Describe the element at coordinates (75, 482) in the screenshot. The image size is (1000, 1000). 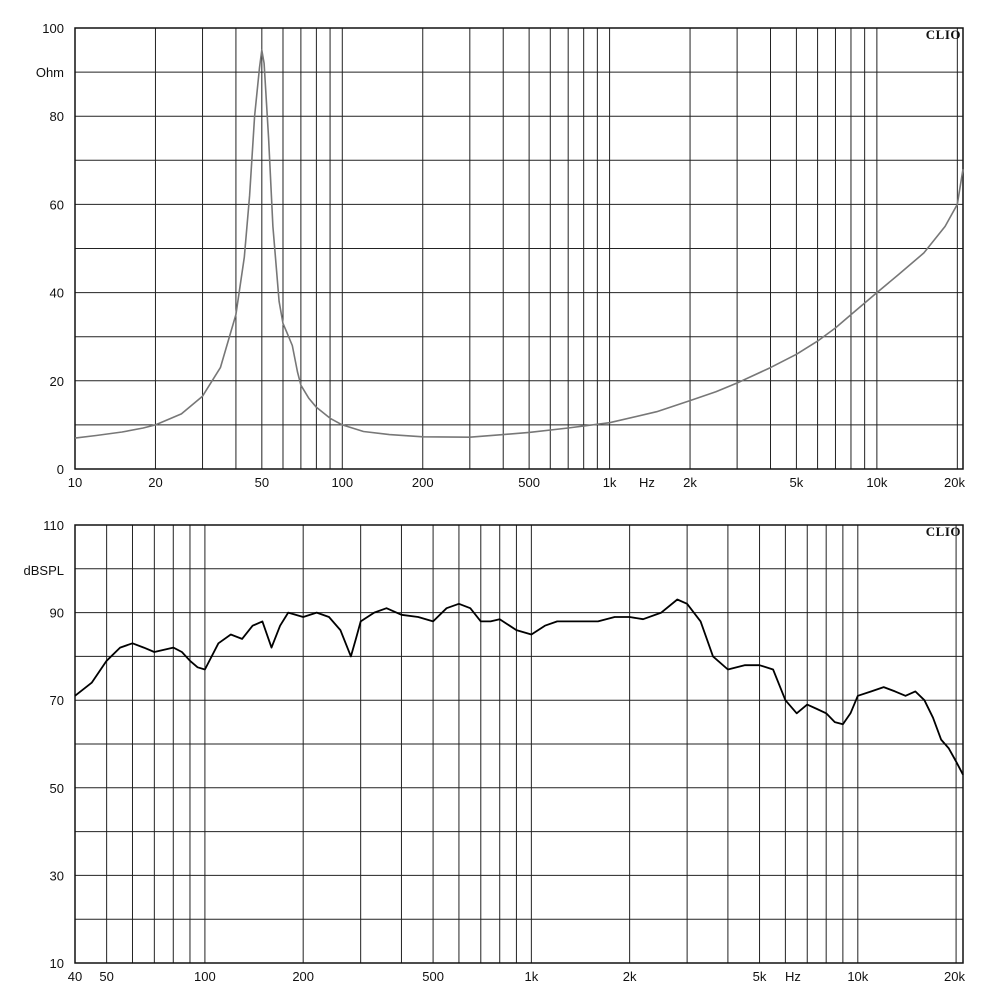
I see `x-tick-label: 10` at that location.